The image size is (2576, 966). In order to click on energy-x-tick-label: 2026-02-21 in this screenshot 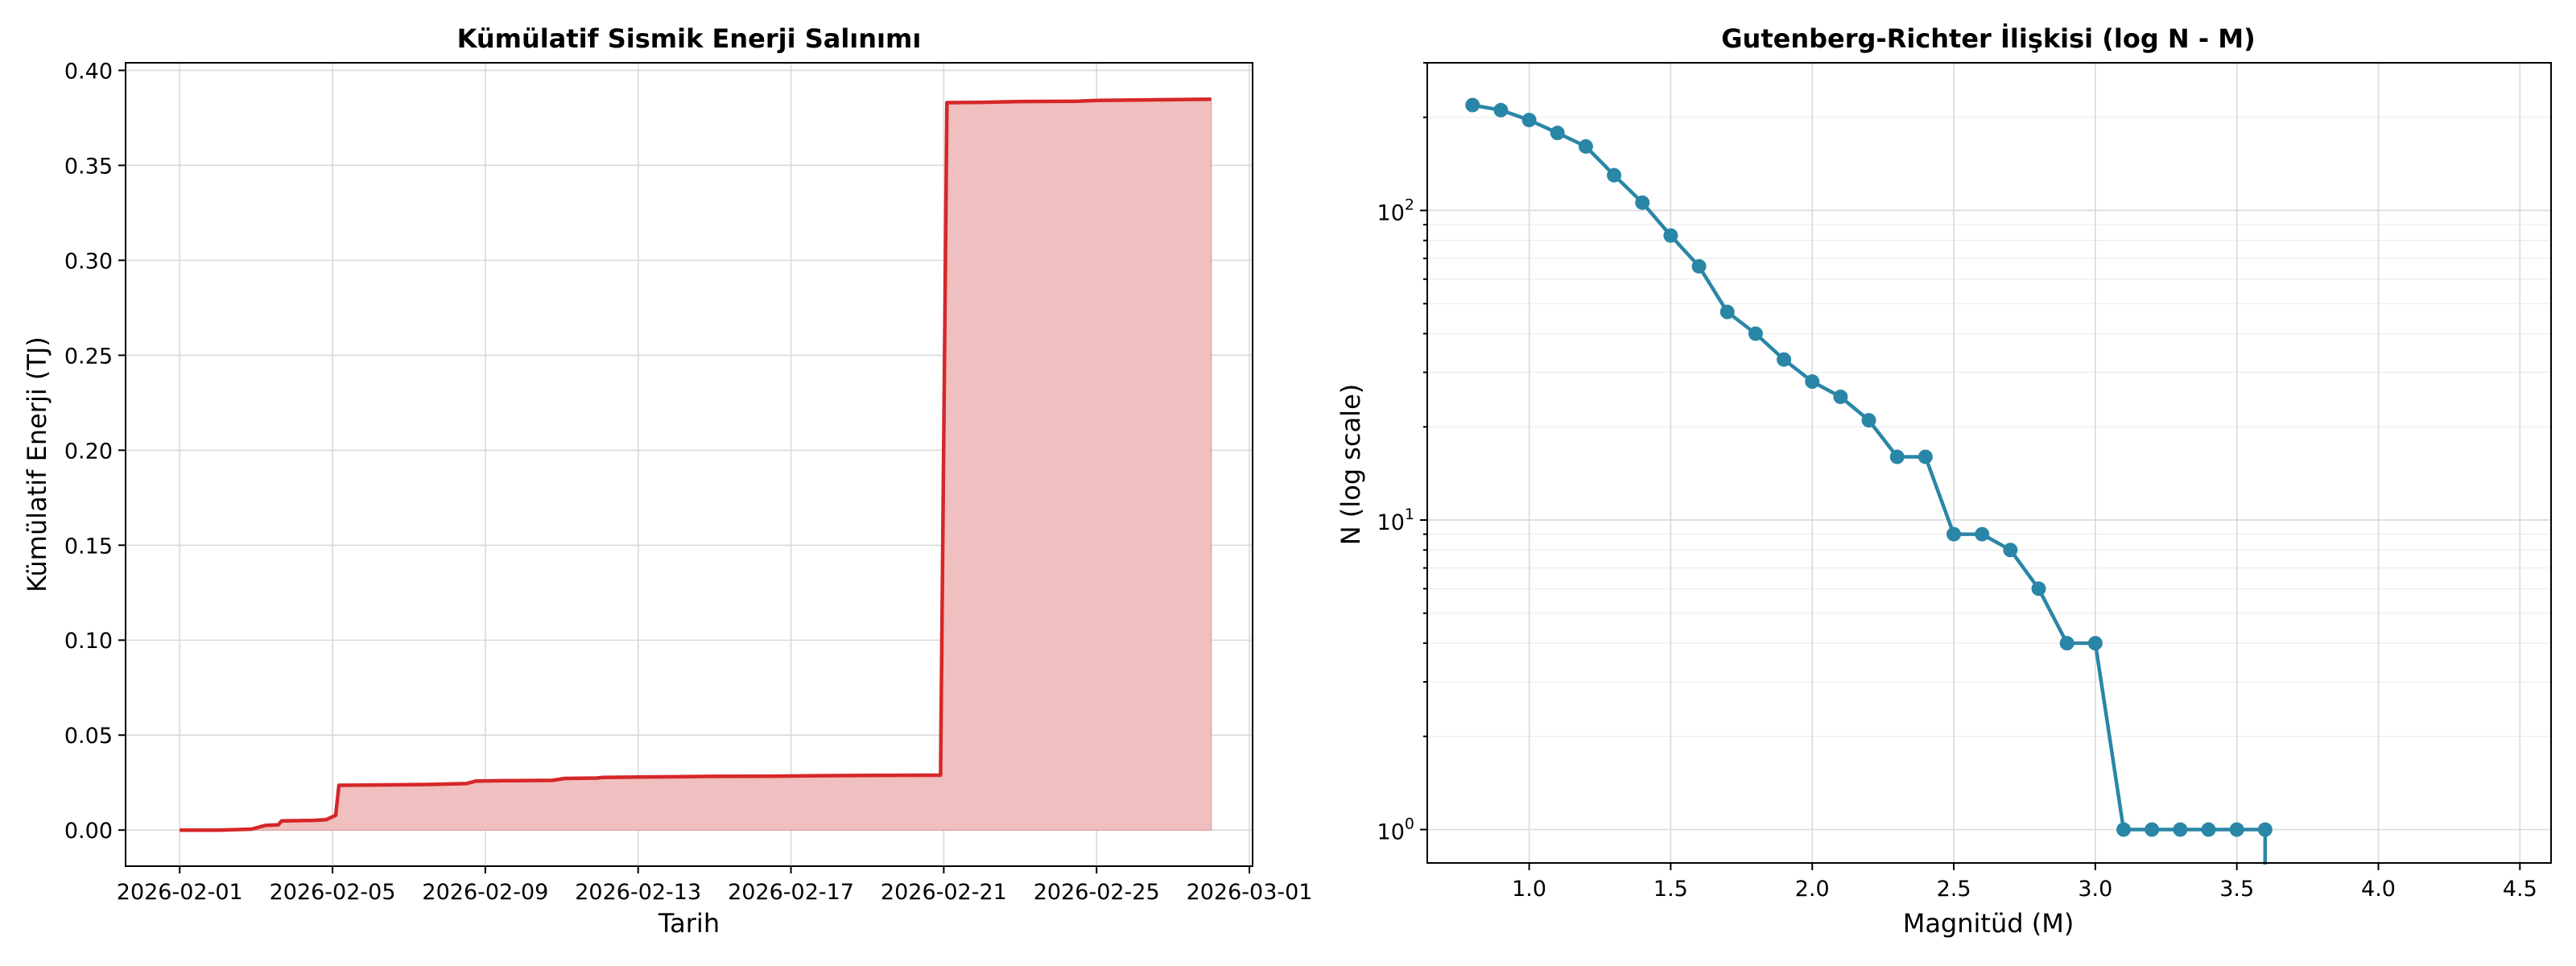, I will do `click(944, 892)`.